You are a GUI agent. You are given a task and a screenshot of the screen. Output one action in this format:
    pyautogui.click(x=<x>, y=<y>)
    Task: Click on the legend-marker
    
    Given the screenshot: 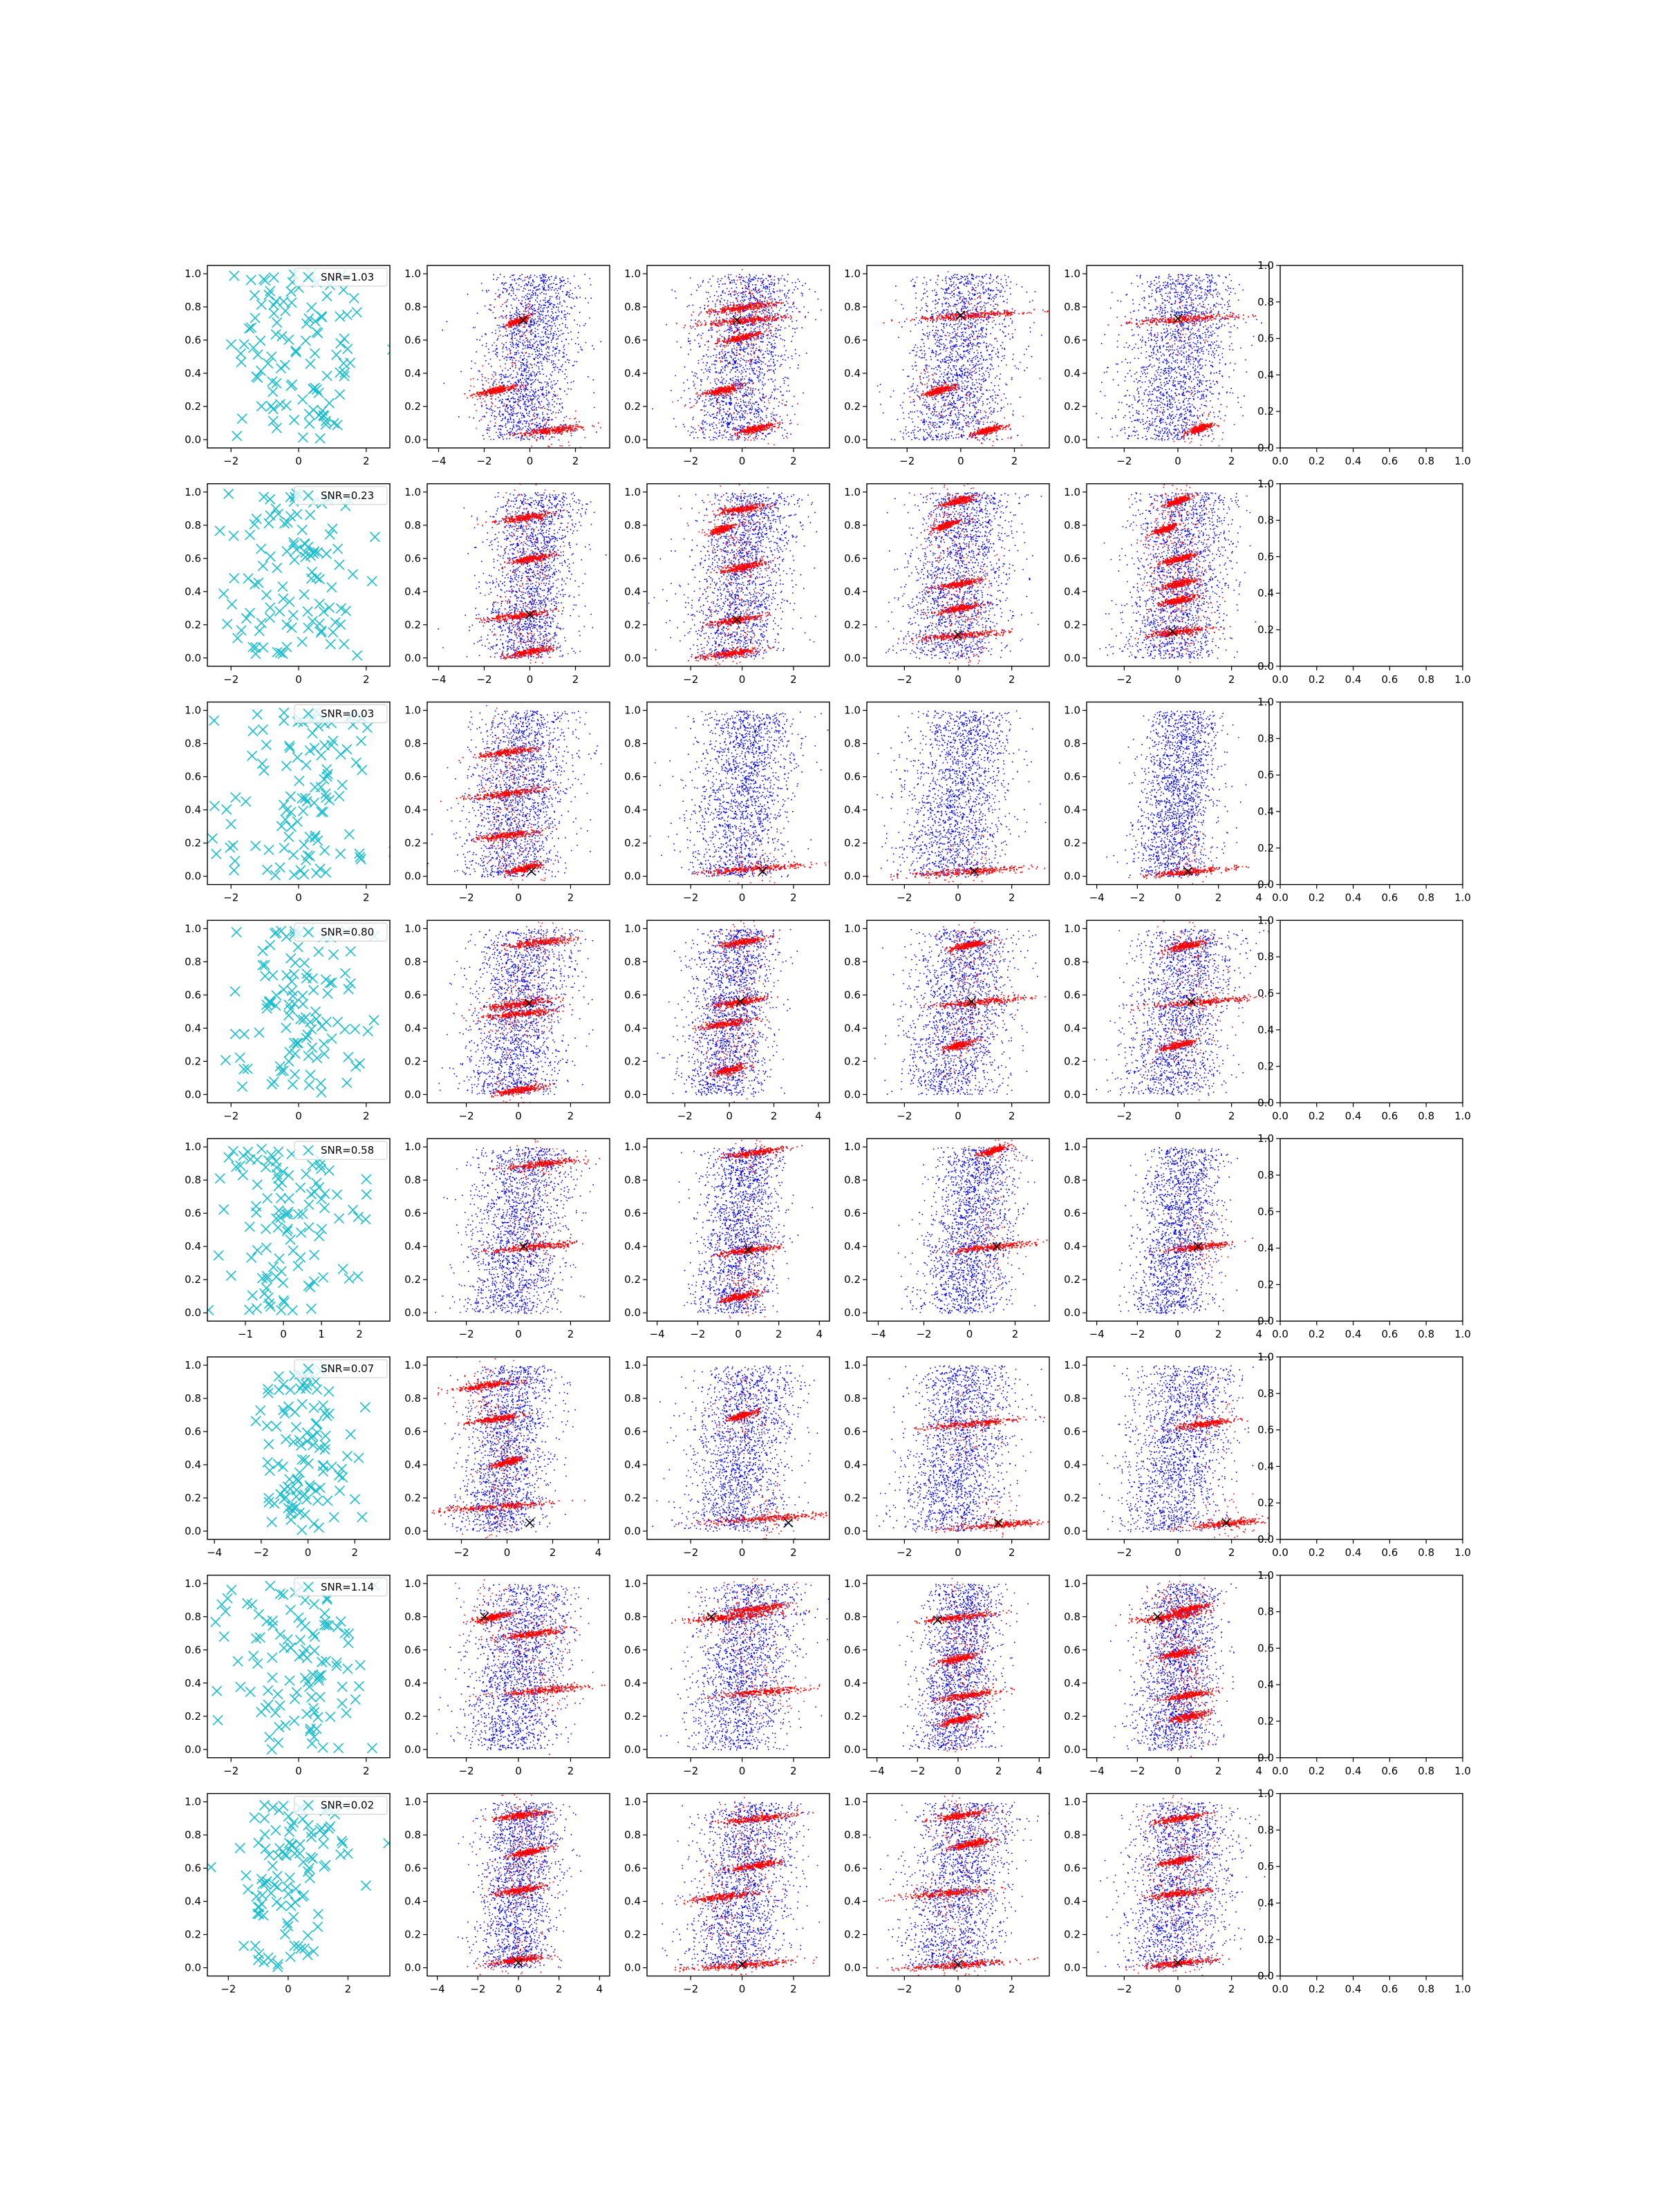 What is the action you would take?
    pyautogui.click(x=308, y=931)
    